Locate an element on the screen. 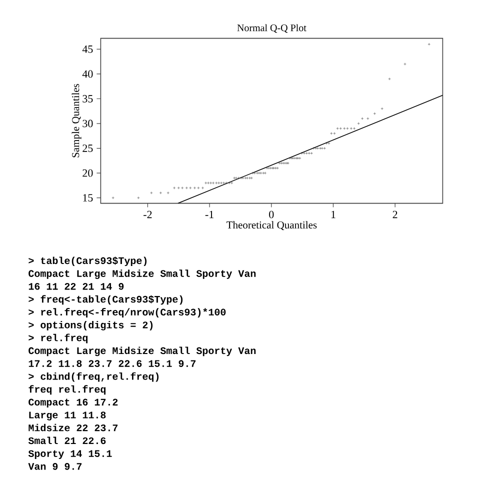 The height and width of the screenshot is (478, 498). text: Small 21 22.6 is located at coordinates (67, 440).